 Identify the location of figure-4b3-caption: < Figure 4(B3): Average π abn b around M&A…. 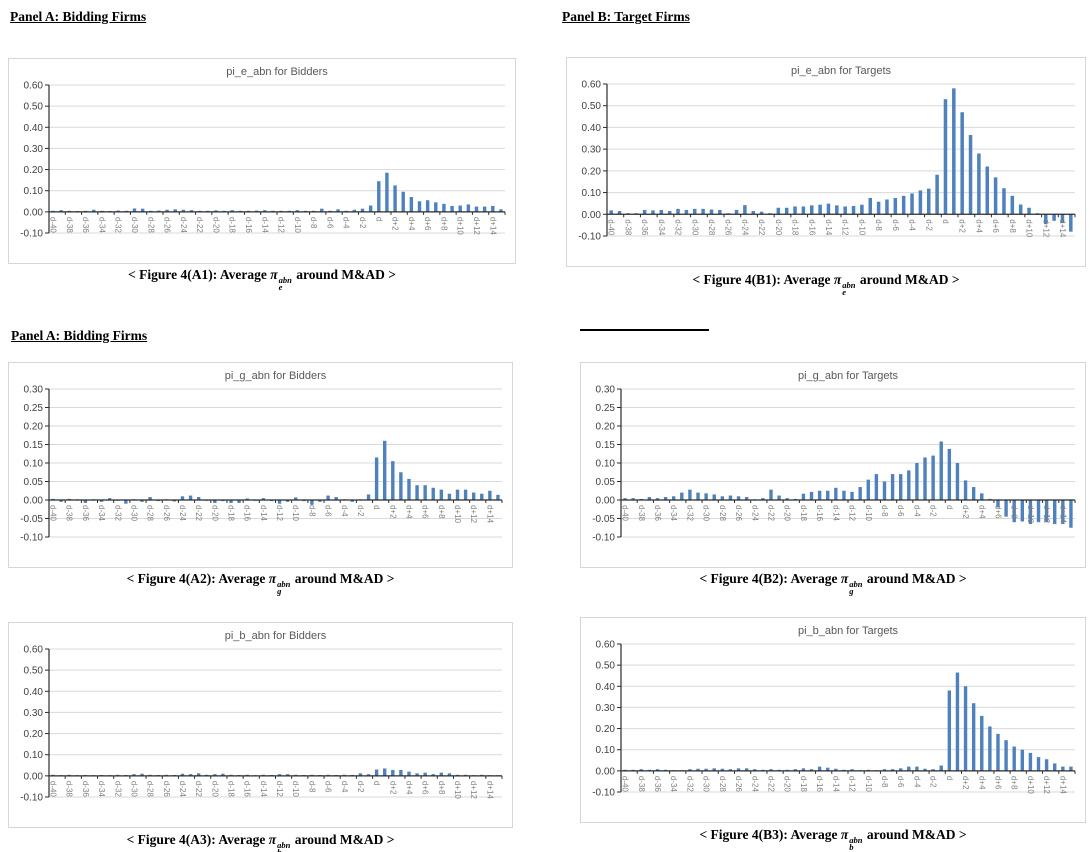
(833, 839).